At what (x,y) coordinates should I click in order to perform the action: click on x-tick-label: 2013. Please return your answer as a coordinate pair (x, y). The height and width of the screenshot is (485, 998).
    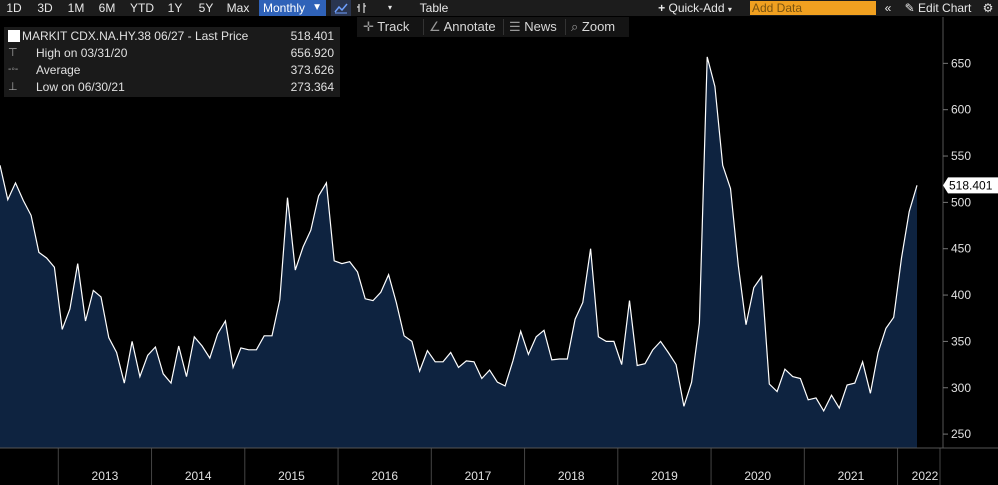
    Looking at the image, I should click on (105, 476).